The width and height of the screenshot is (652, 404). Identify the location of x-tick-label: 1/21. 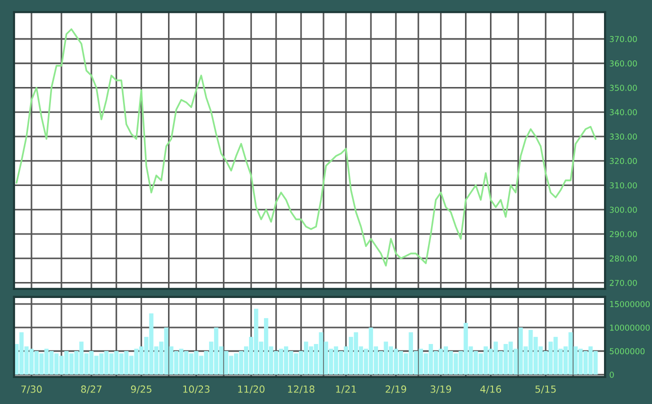
(346, 389).